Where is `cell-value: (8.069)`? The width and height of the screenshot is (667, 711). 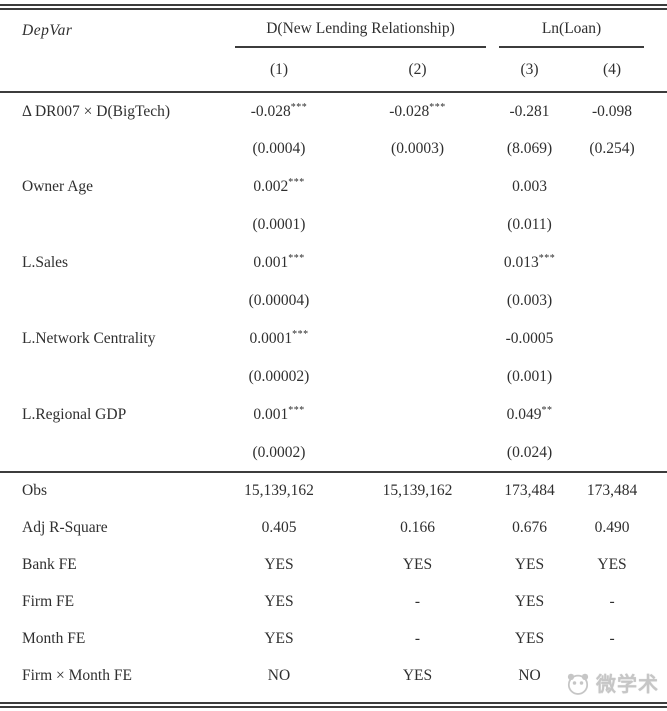
cell-value: (8.069) is located at coordinates (529, 148).